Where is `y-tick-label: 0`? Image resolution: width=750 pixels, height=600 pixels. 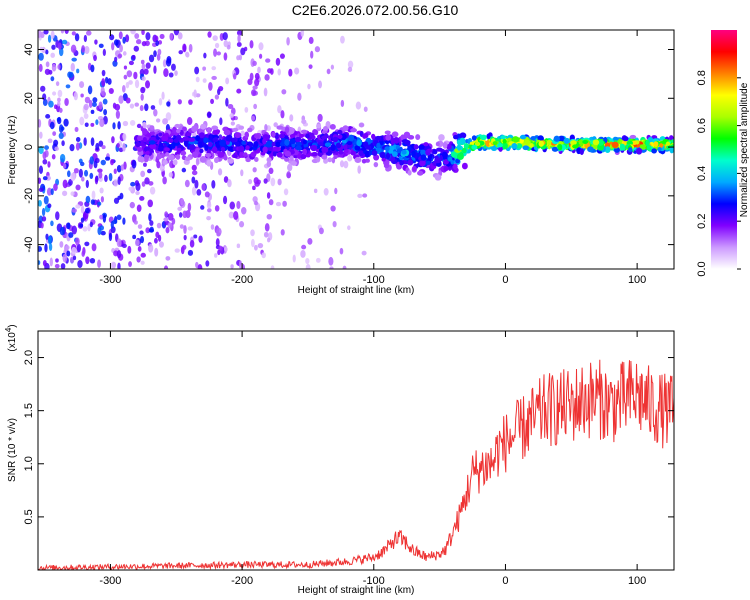 y-tick-label: 0 is located at coordinates (29, 147).